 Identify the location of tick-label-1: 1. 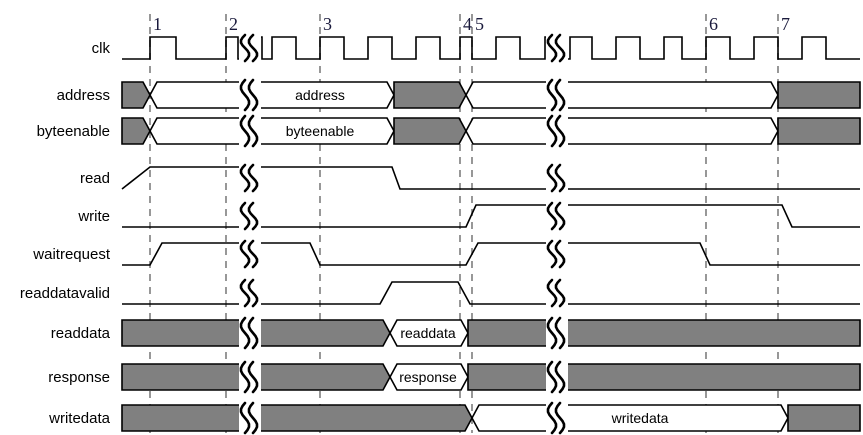
(157, 24).